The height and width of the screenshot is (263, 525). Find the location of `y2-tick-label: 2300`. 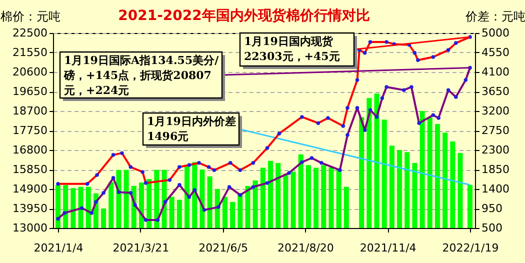

y2-tick-label: 2300 is located at coordinates (496, 150).